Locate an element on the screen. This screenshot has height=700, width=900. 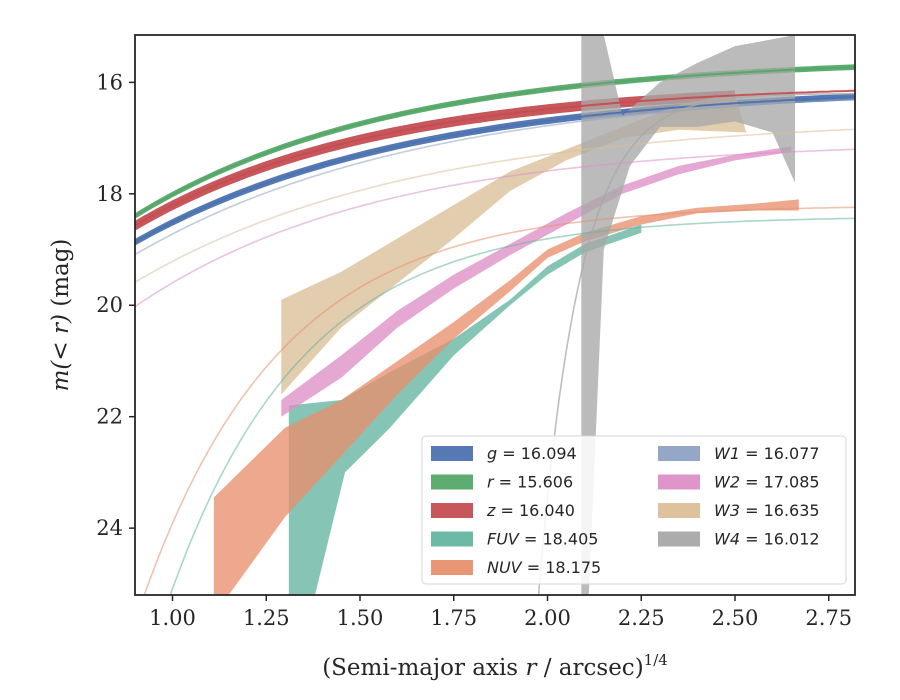
legend-label-z: z = 16.040 is located at coordinates (530, 510).